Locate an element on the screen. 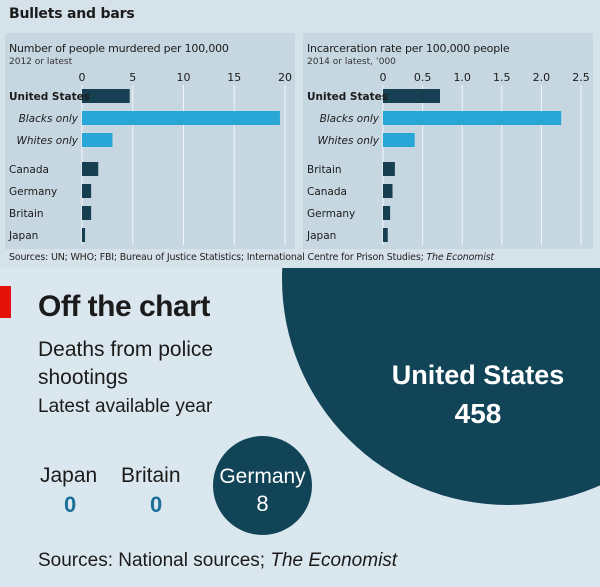 This screenshot has height=587, width=600. top-title: Bullets and bars is located at coordinates (72, 14).